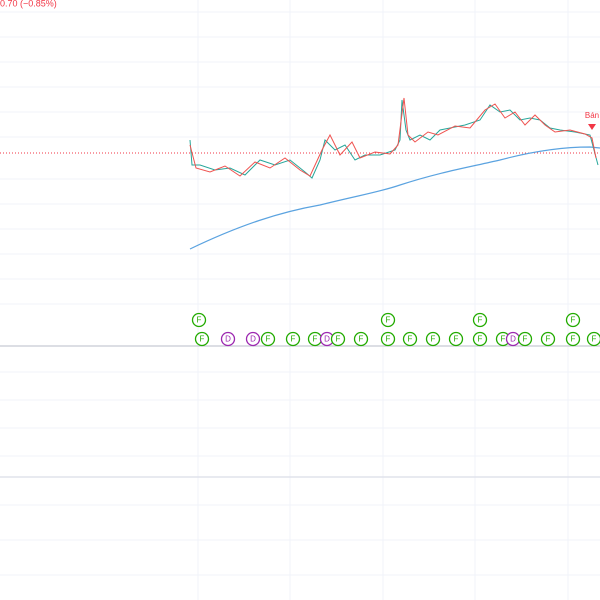 The height and width of the screenshot is (600, 600). What do you see at coordinates (394, 198) in the screenshot?
I see `moving-average` at bounding box center [394, 198].